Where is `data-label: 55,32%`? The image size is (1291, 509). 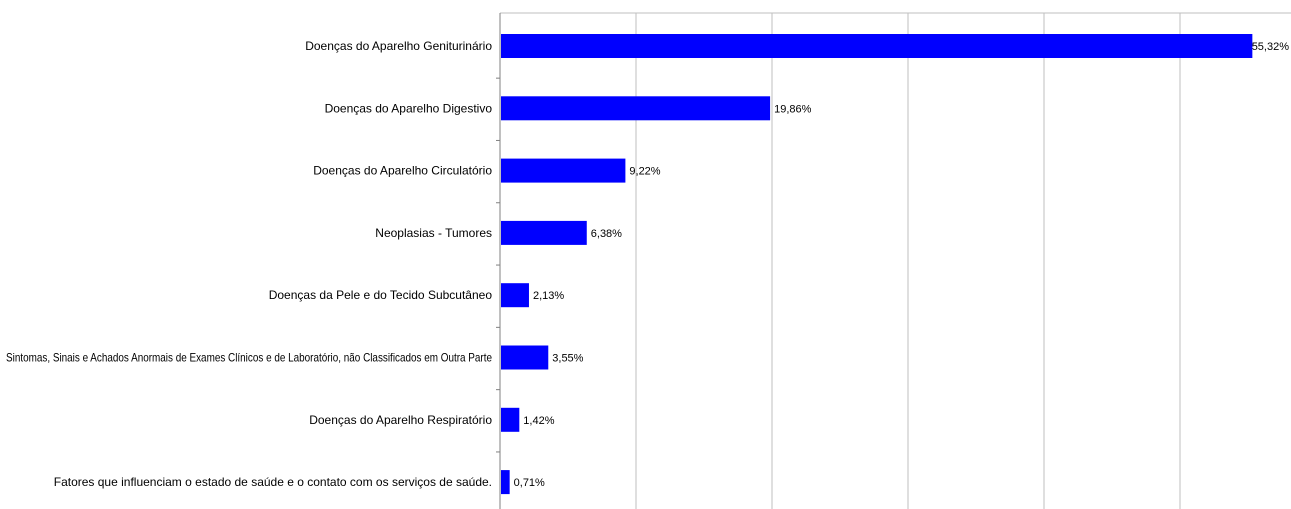
data-label: 55,32% is located at coordinates (1271, 47).